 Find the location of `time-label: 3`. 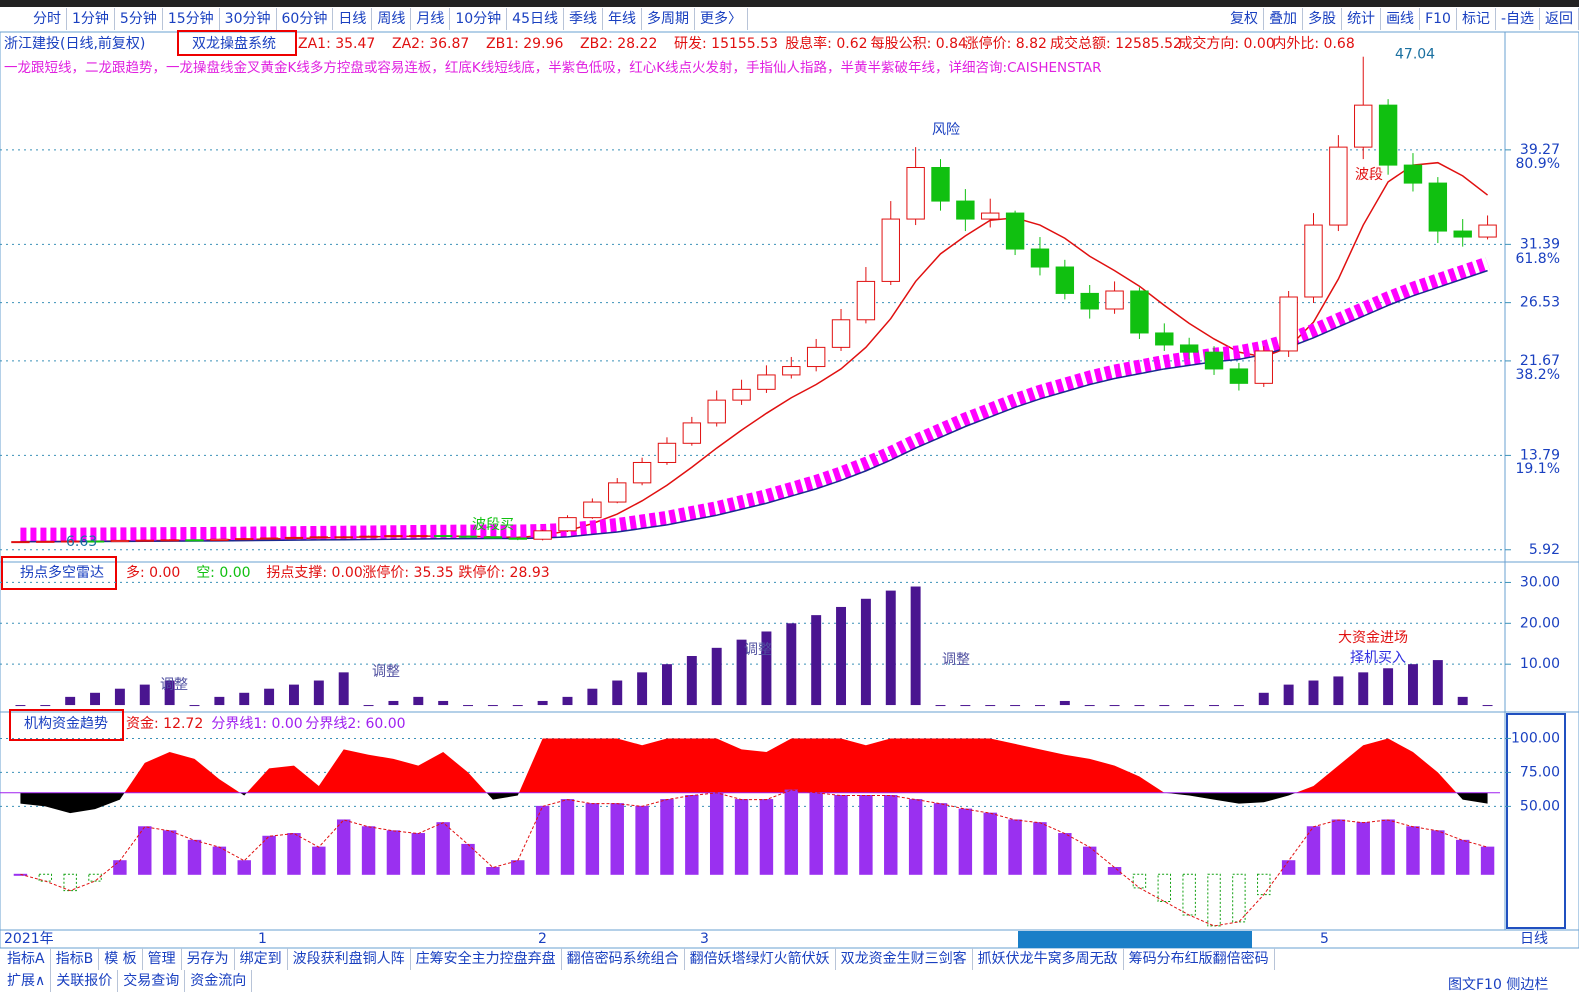

time-label: 3 is located at coordinates (704, 939).